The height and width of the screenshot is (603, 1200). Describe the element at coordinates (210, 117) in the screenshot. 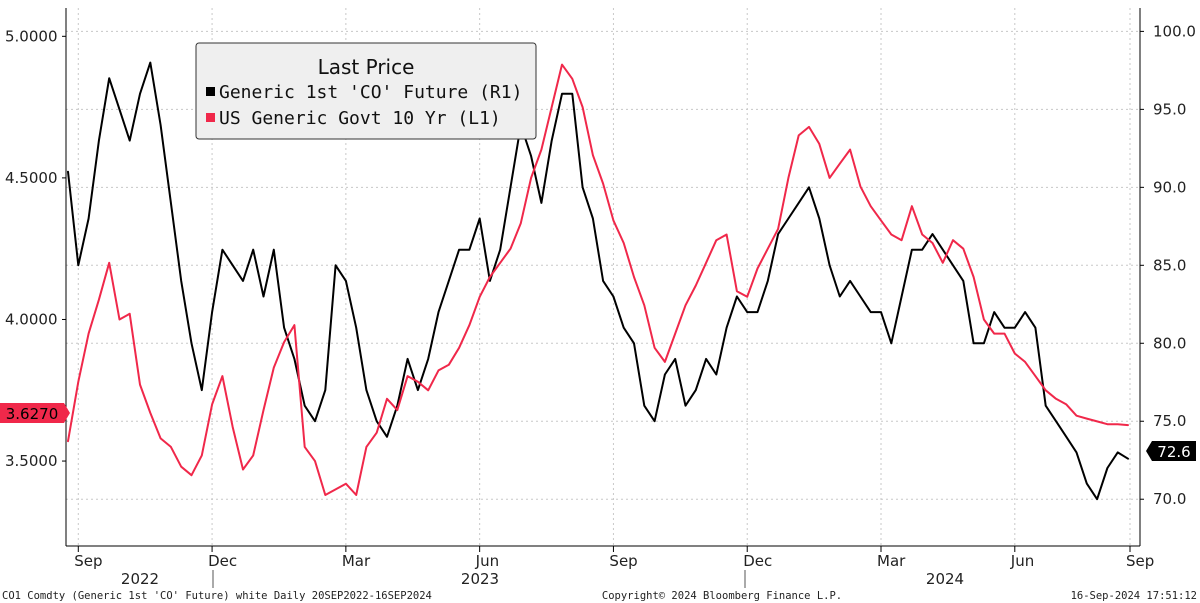

I see `legend-swatch-us10y` at that location.